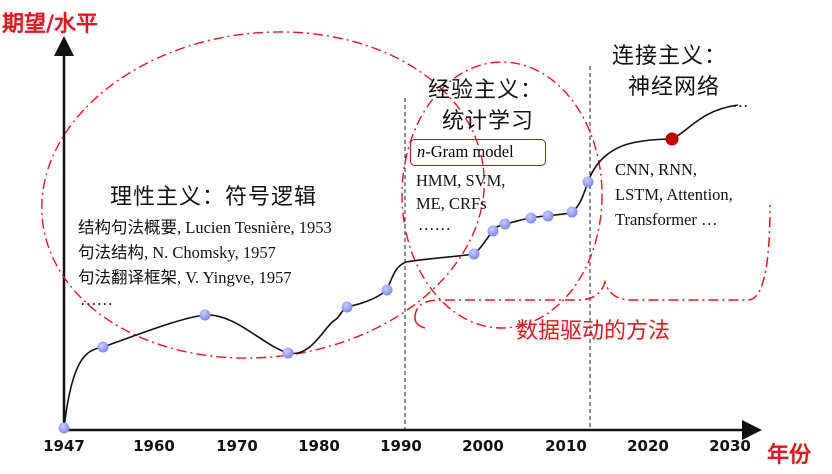 Image resolution: width=832 pixels, height=474 pixels. What do you see at coordinates (483, 446) in the screenshot?
I see `tick-2000: 2000` at bounding box center [483, 446].